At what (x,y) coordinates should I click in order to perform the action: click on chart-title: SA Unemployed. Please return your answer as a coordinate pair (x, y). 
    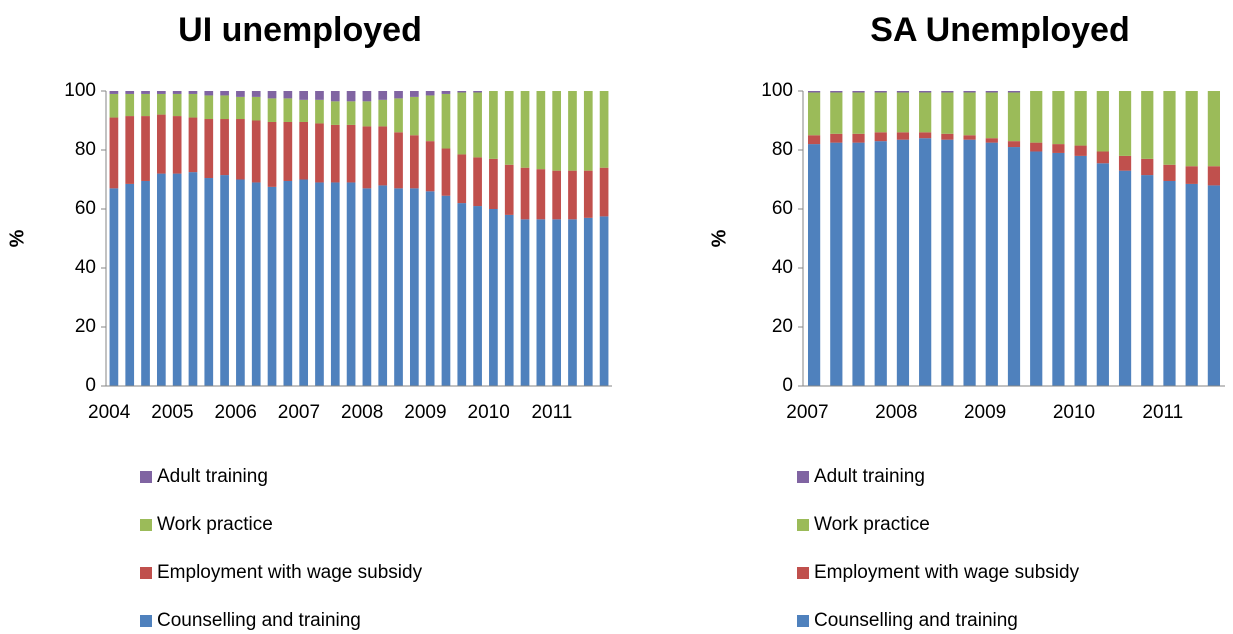
    Looking at the image, I should click on (999, 30).